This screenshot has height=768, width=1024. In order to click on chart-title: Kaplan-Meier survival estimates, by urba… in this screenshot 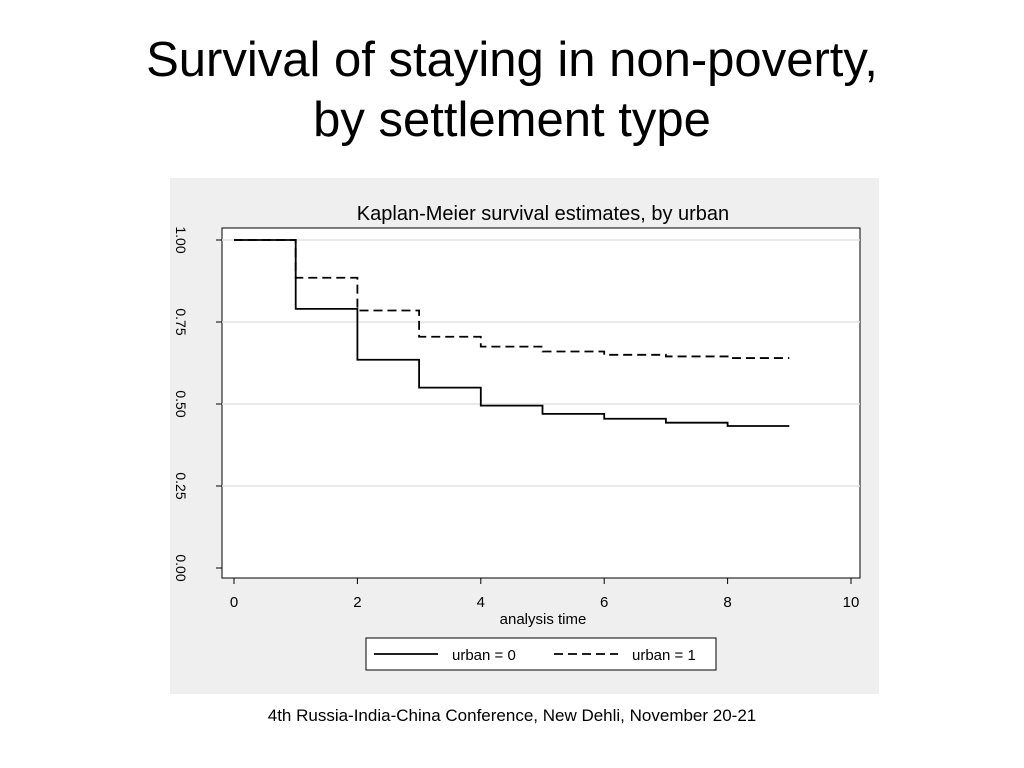, I will do `click(543, 214)`.